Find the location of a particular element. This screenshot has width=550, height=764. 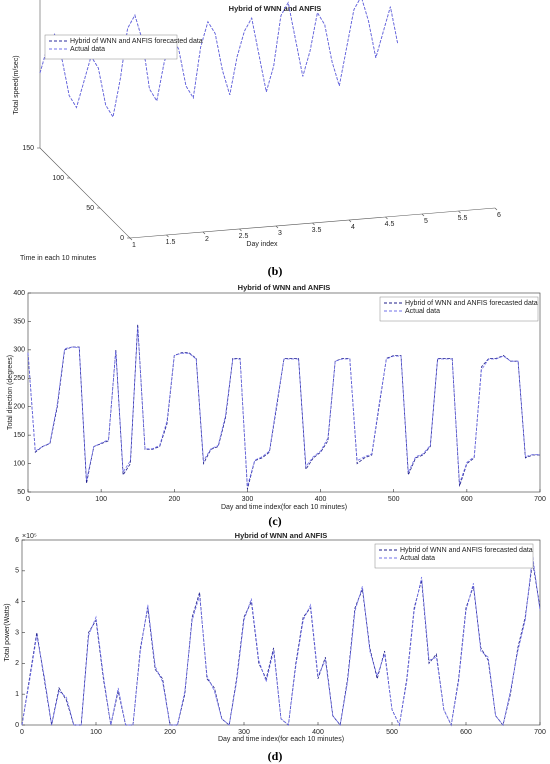

y-tick-label: 350 is located at coordinates (19, 321).